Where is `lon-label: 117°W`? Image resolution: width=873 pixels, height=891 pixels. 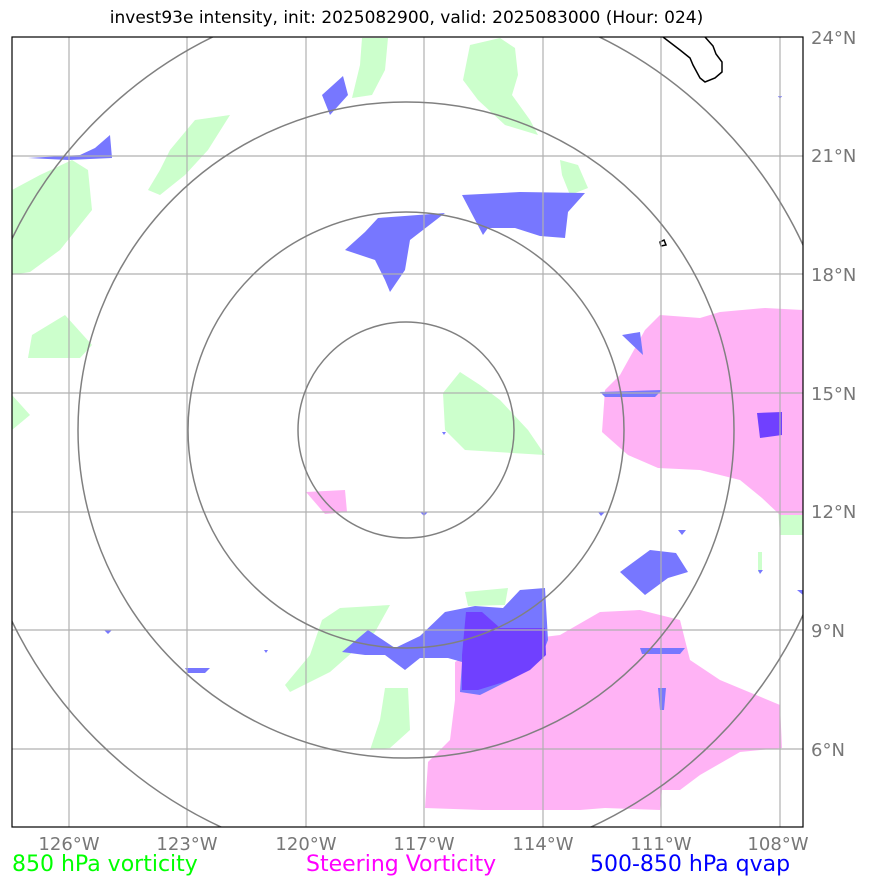
lon-label: 117°W is located at coordinates (423, 844).